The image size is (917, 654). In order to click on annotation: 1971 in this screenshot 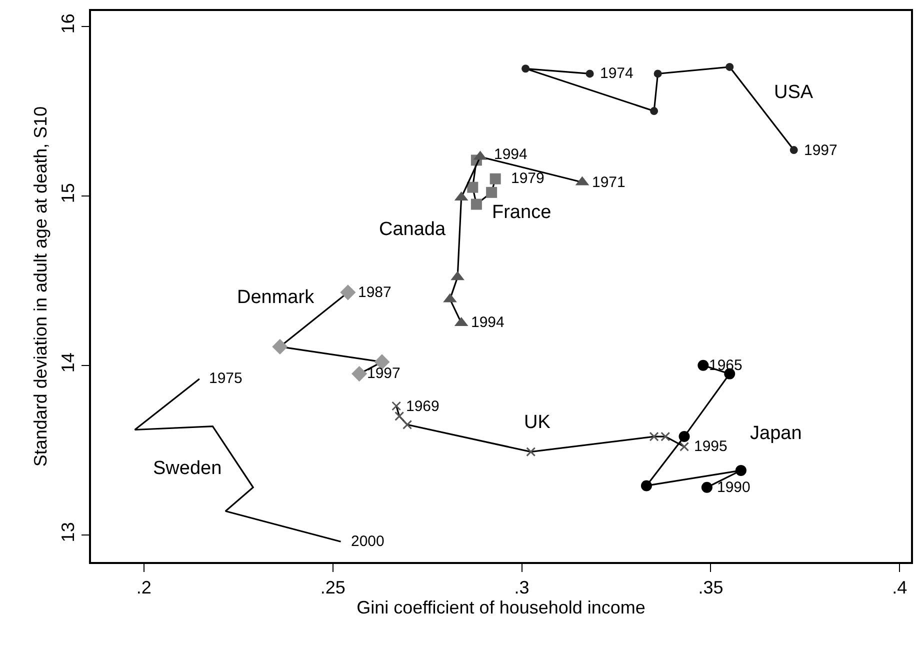, I will do `click(609, 182)`.